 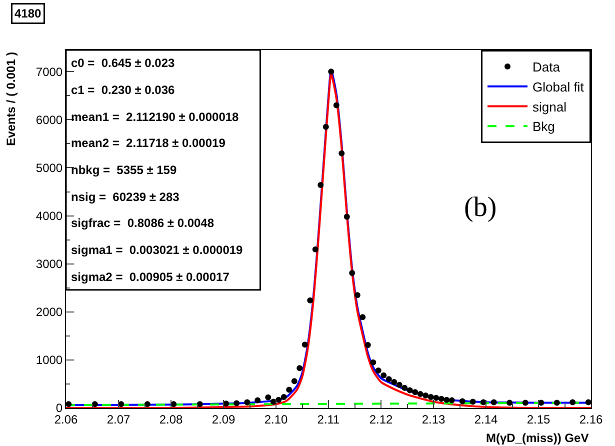 I want to click on legend-label: Bkg, so click(x=543, y=126).